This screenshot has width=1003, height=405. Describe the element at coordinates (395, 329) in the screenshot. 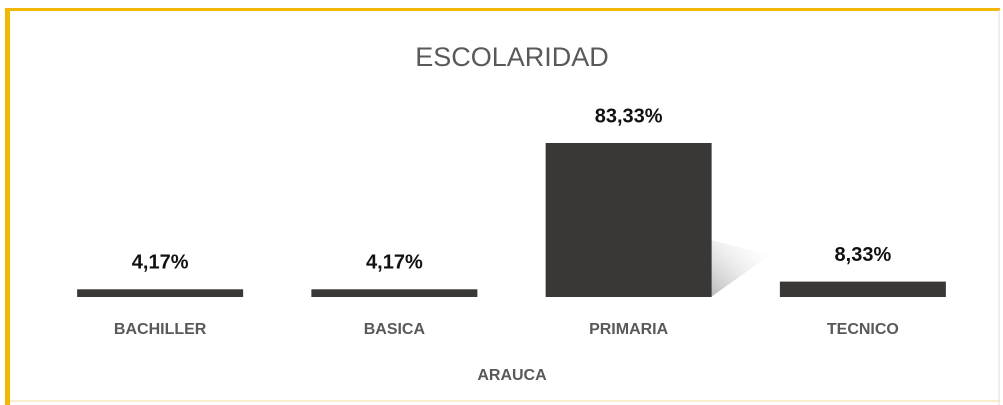

I see `x-tick-label: BASICA` at that location.